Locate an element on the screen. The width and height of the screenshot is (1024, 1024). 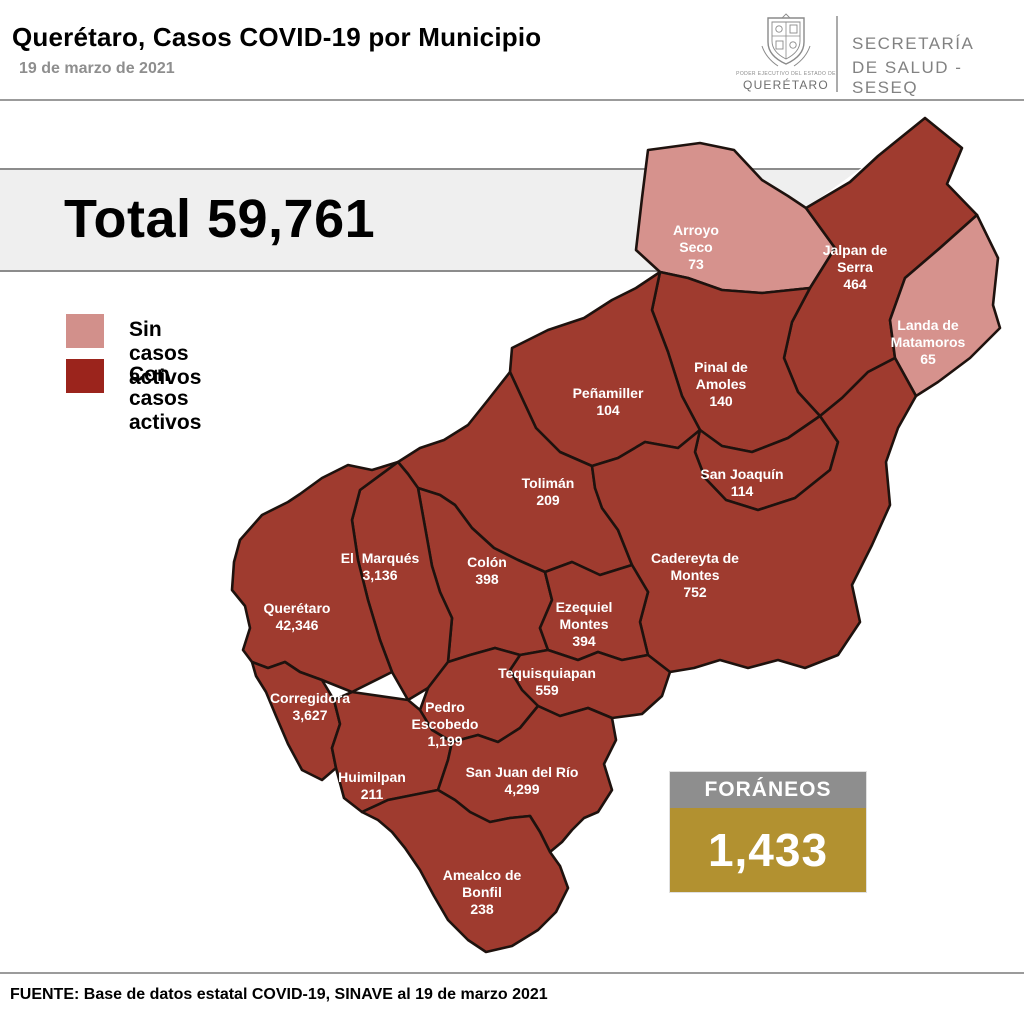
foraneos-box: FORÁNEOS 1,433 is located at coordinates (768, 832).